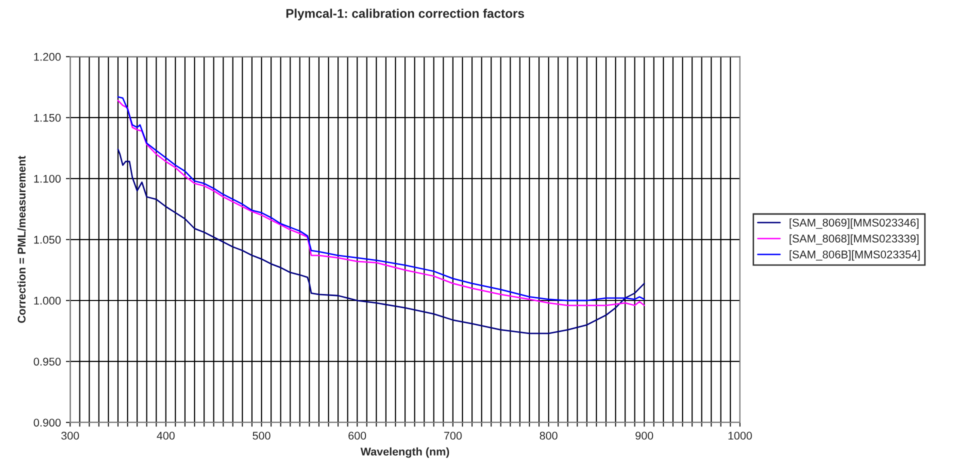 Image resolution: width=961 pixels, height=472 pixels. I want to click on y-tick-label: 1.150, so click(47, 118).